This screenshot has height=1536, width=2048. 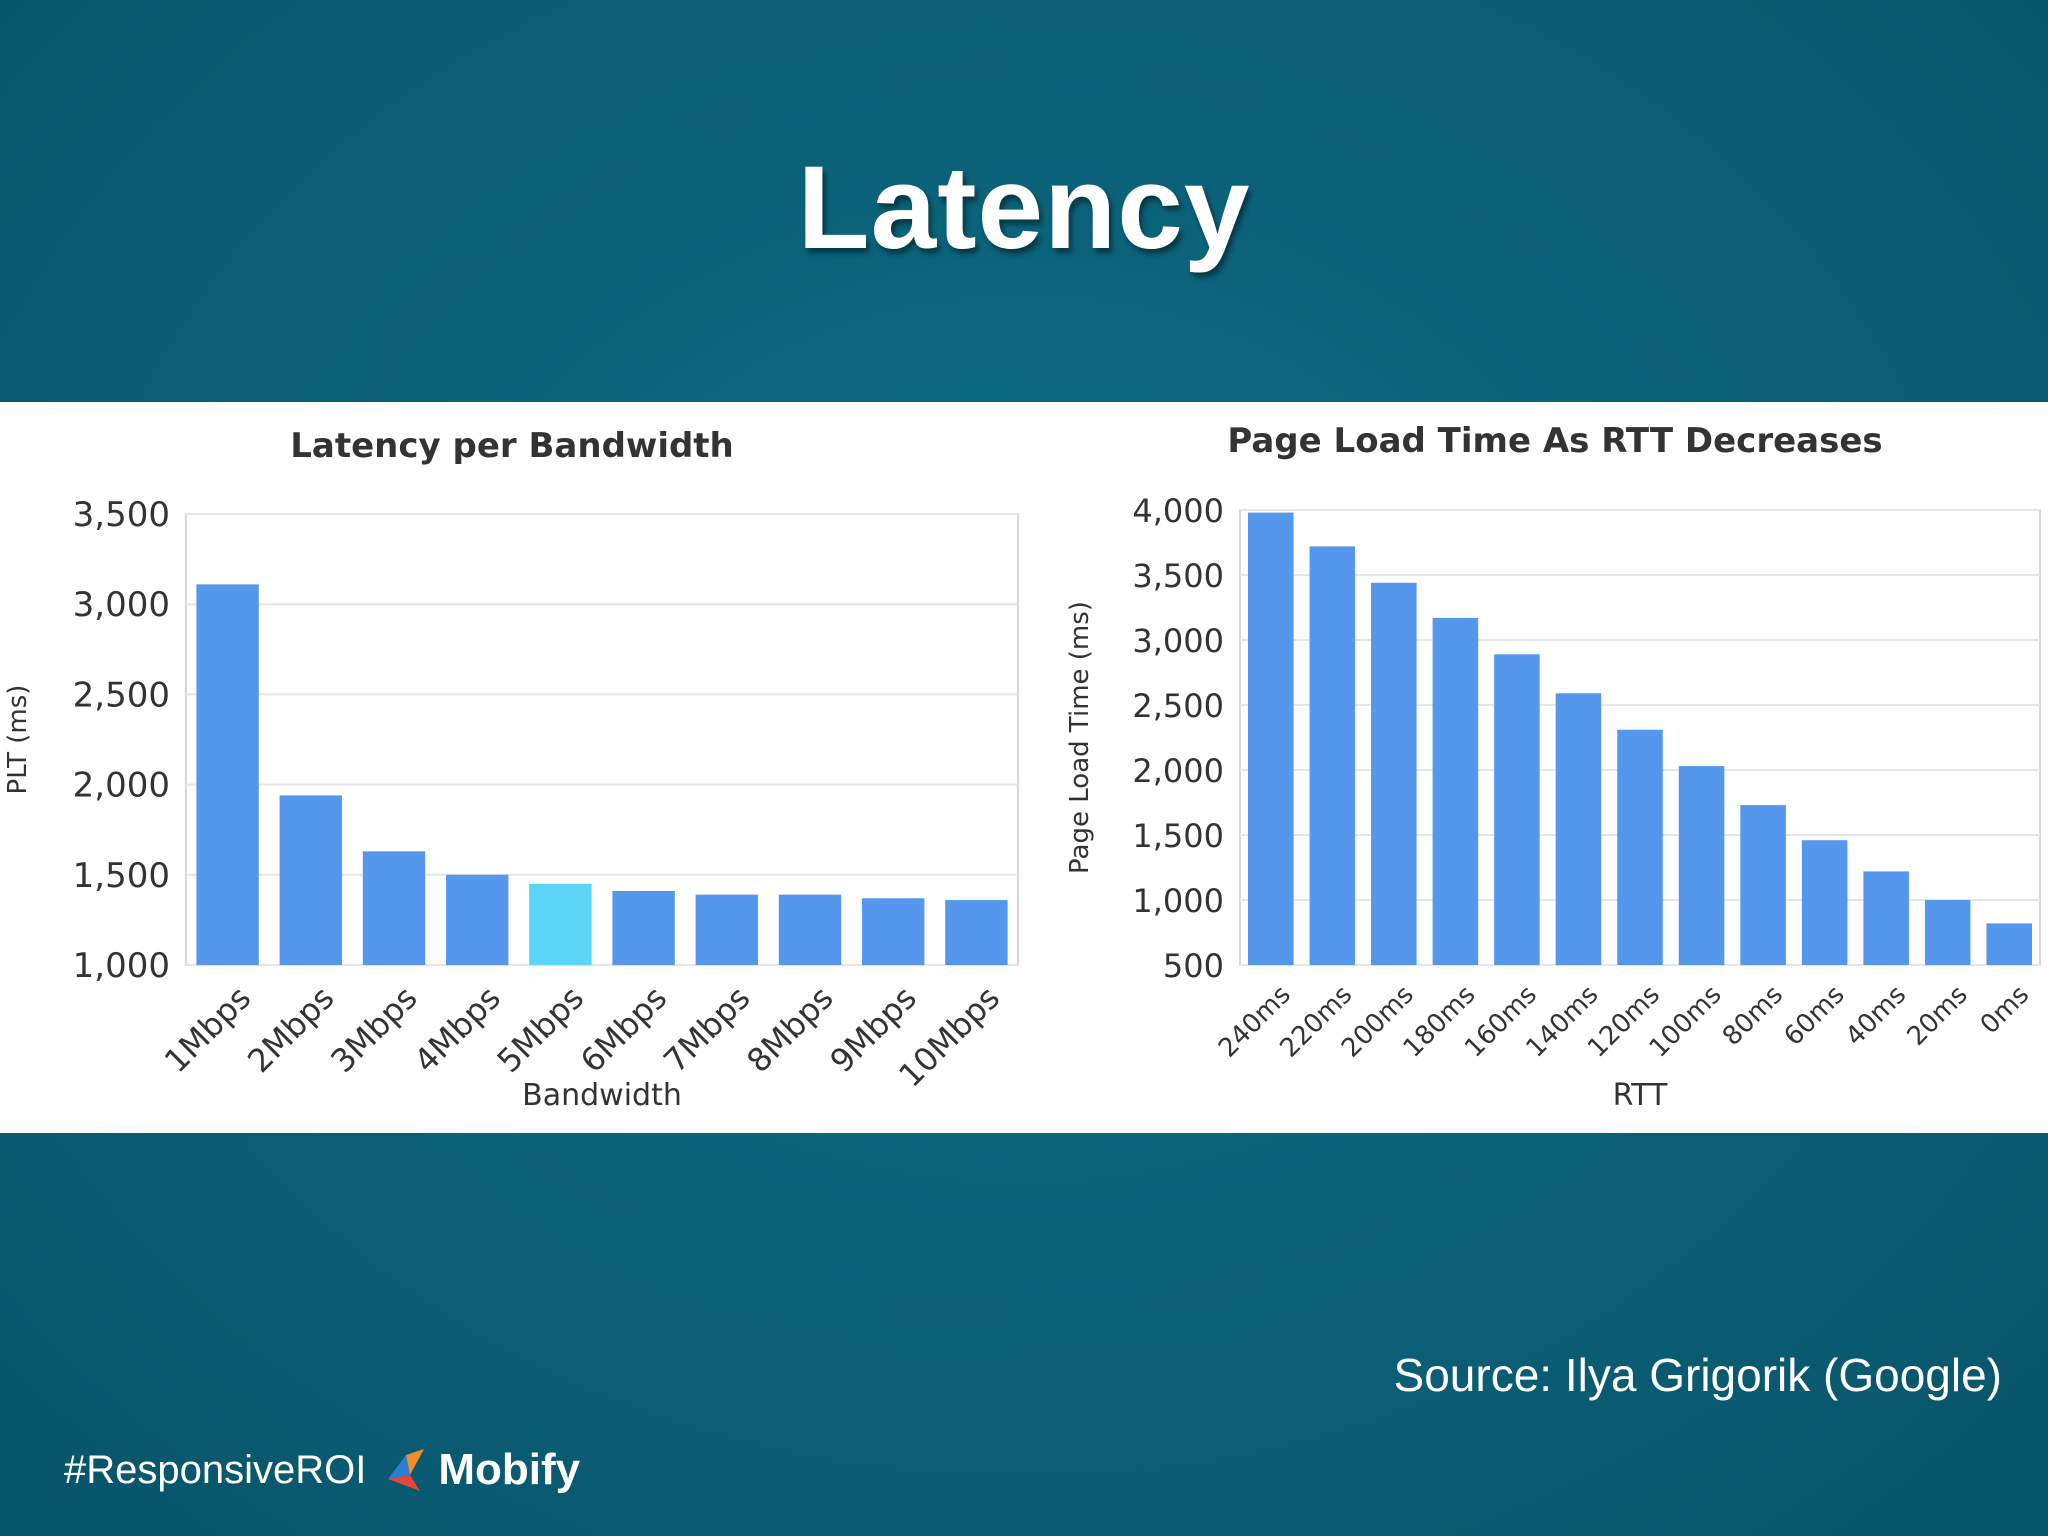 I want to click on chart-2-ylabel: Page Load Time (ms), so click(x=1080, y=737).